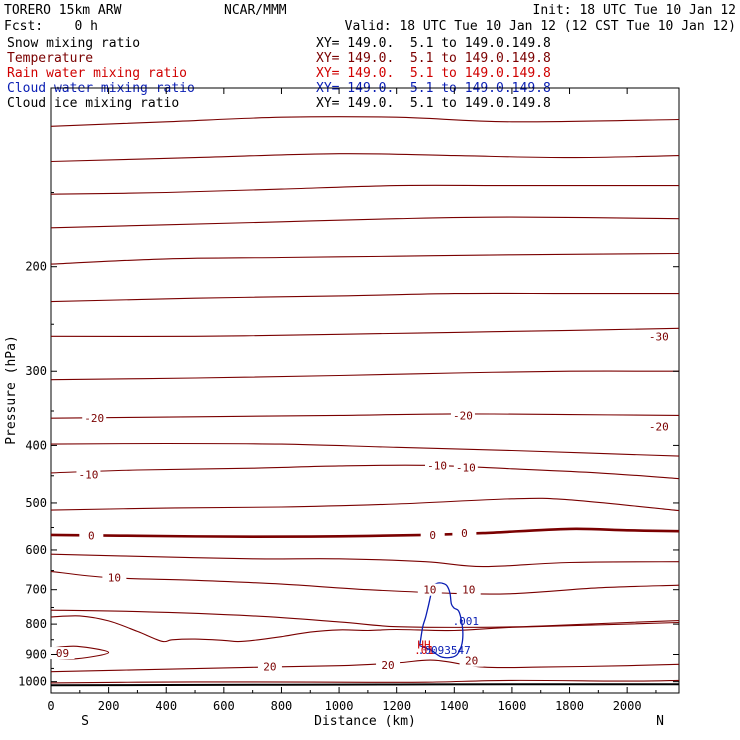 This screenshot has width=740, height=740. Describe the element at coordinates (423, 644) in the screenshot. I see `rain-label-0: HH` at that location.